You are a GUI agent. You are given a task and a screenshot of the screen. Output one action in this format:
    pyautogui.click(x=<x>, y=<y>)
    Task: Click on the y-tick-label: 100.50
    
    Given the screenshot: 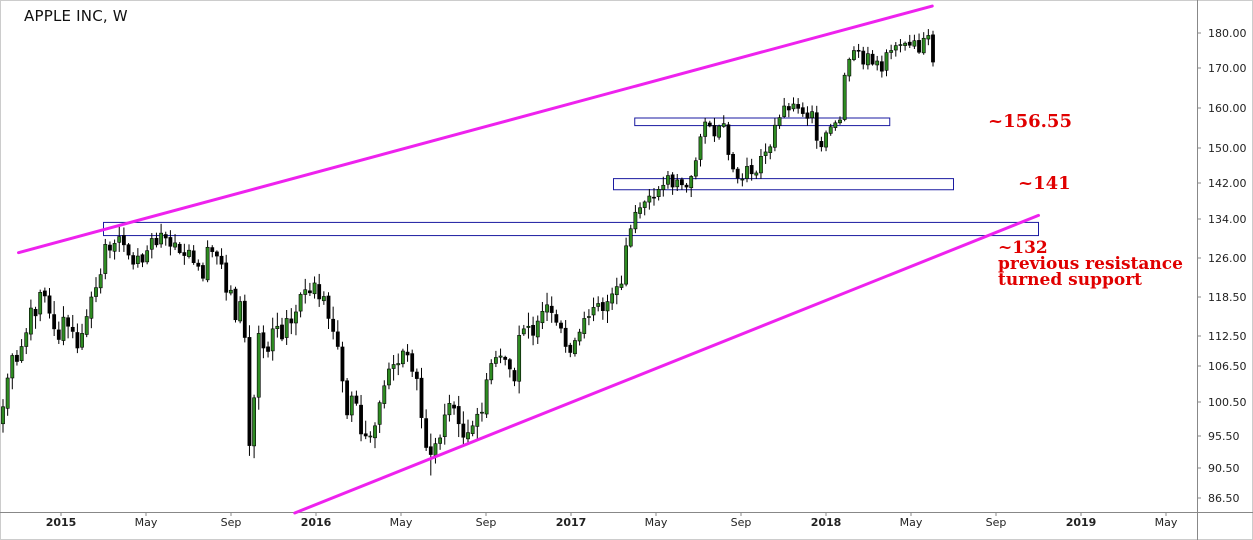 What is the action you would take?
    pyautogui.click(x=1227, y=402)
    